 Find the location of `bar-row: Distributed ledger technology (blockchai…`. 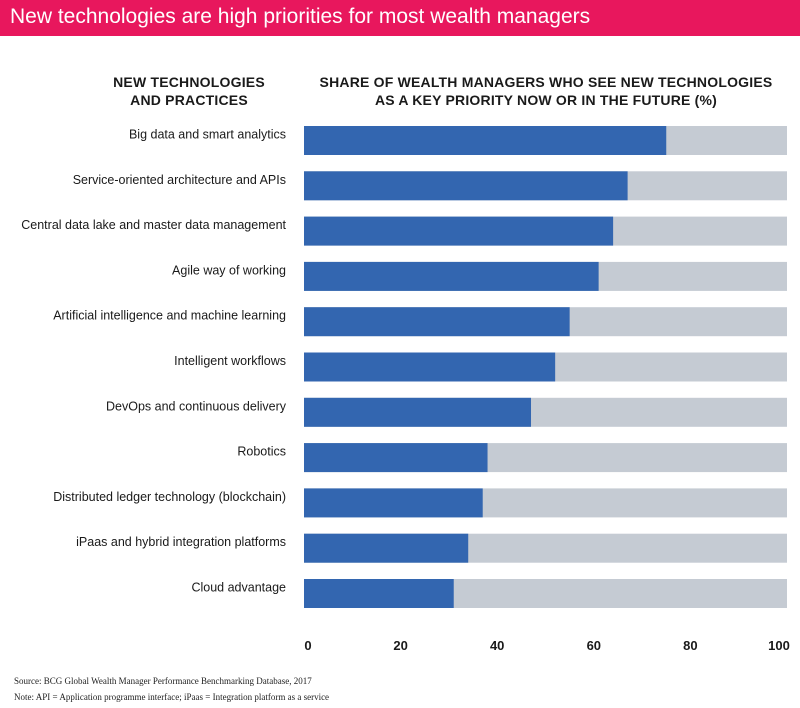

bar-row: Distributed ledger technology (blockchai… is located at coordinates (420, 503).